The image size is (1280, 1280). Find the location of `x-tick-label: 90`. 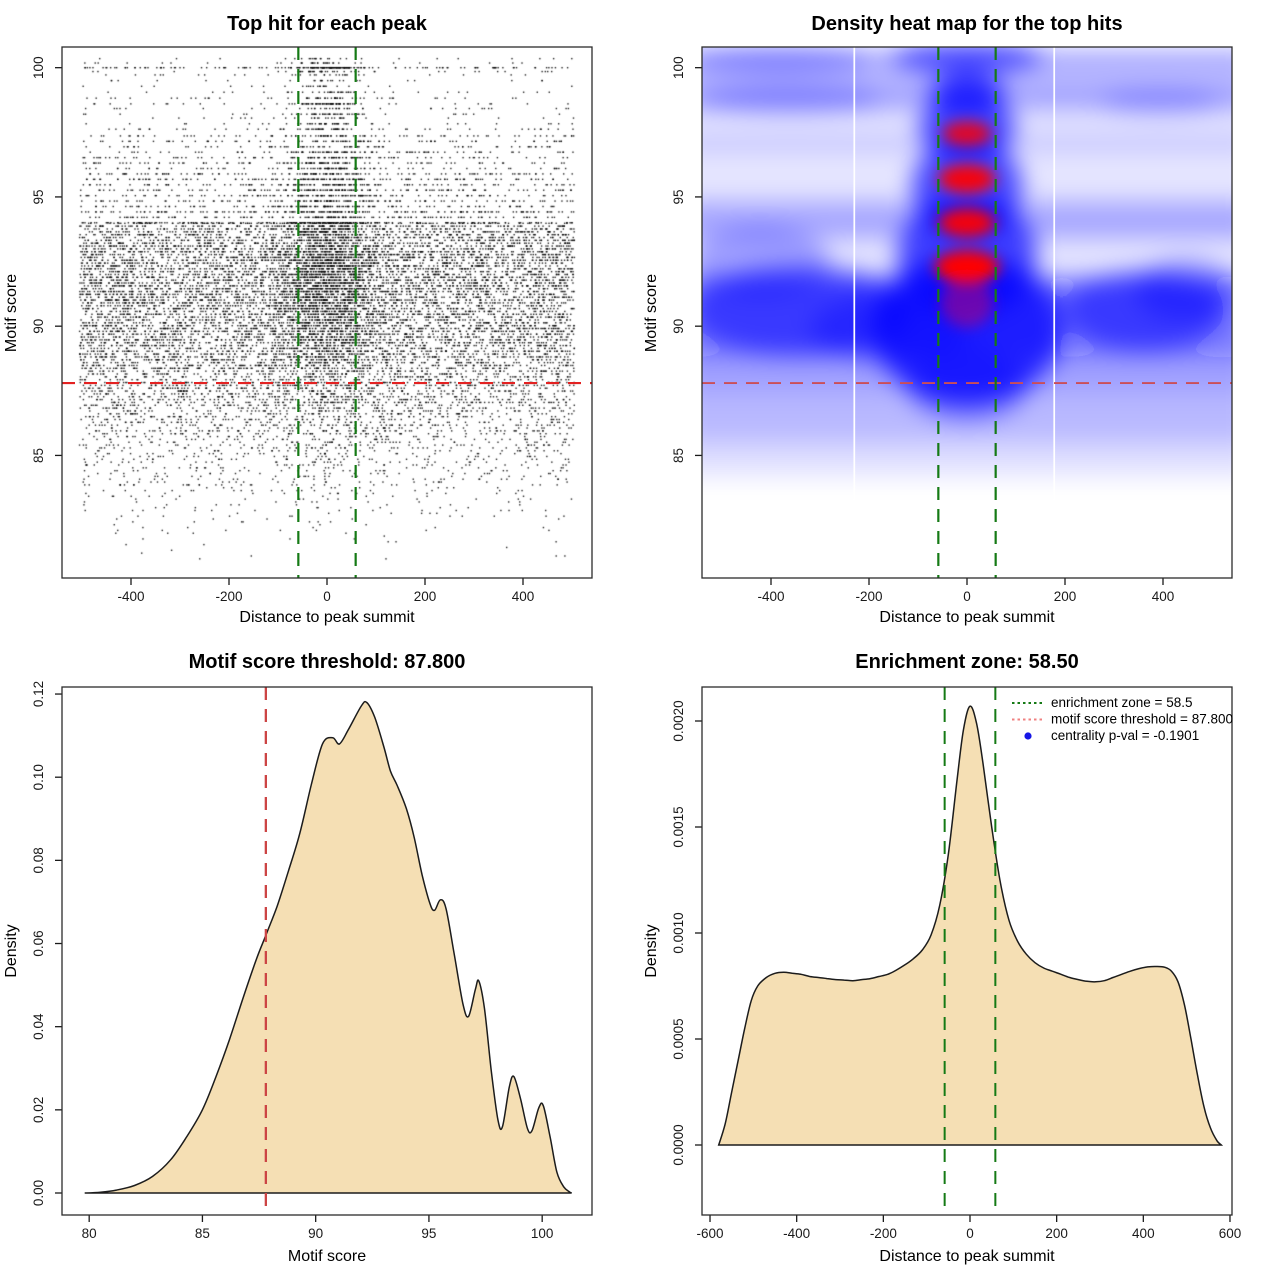

x-tick-label: 90 is located at coordinates (315, 1233).